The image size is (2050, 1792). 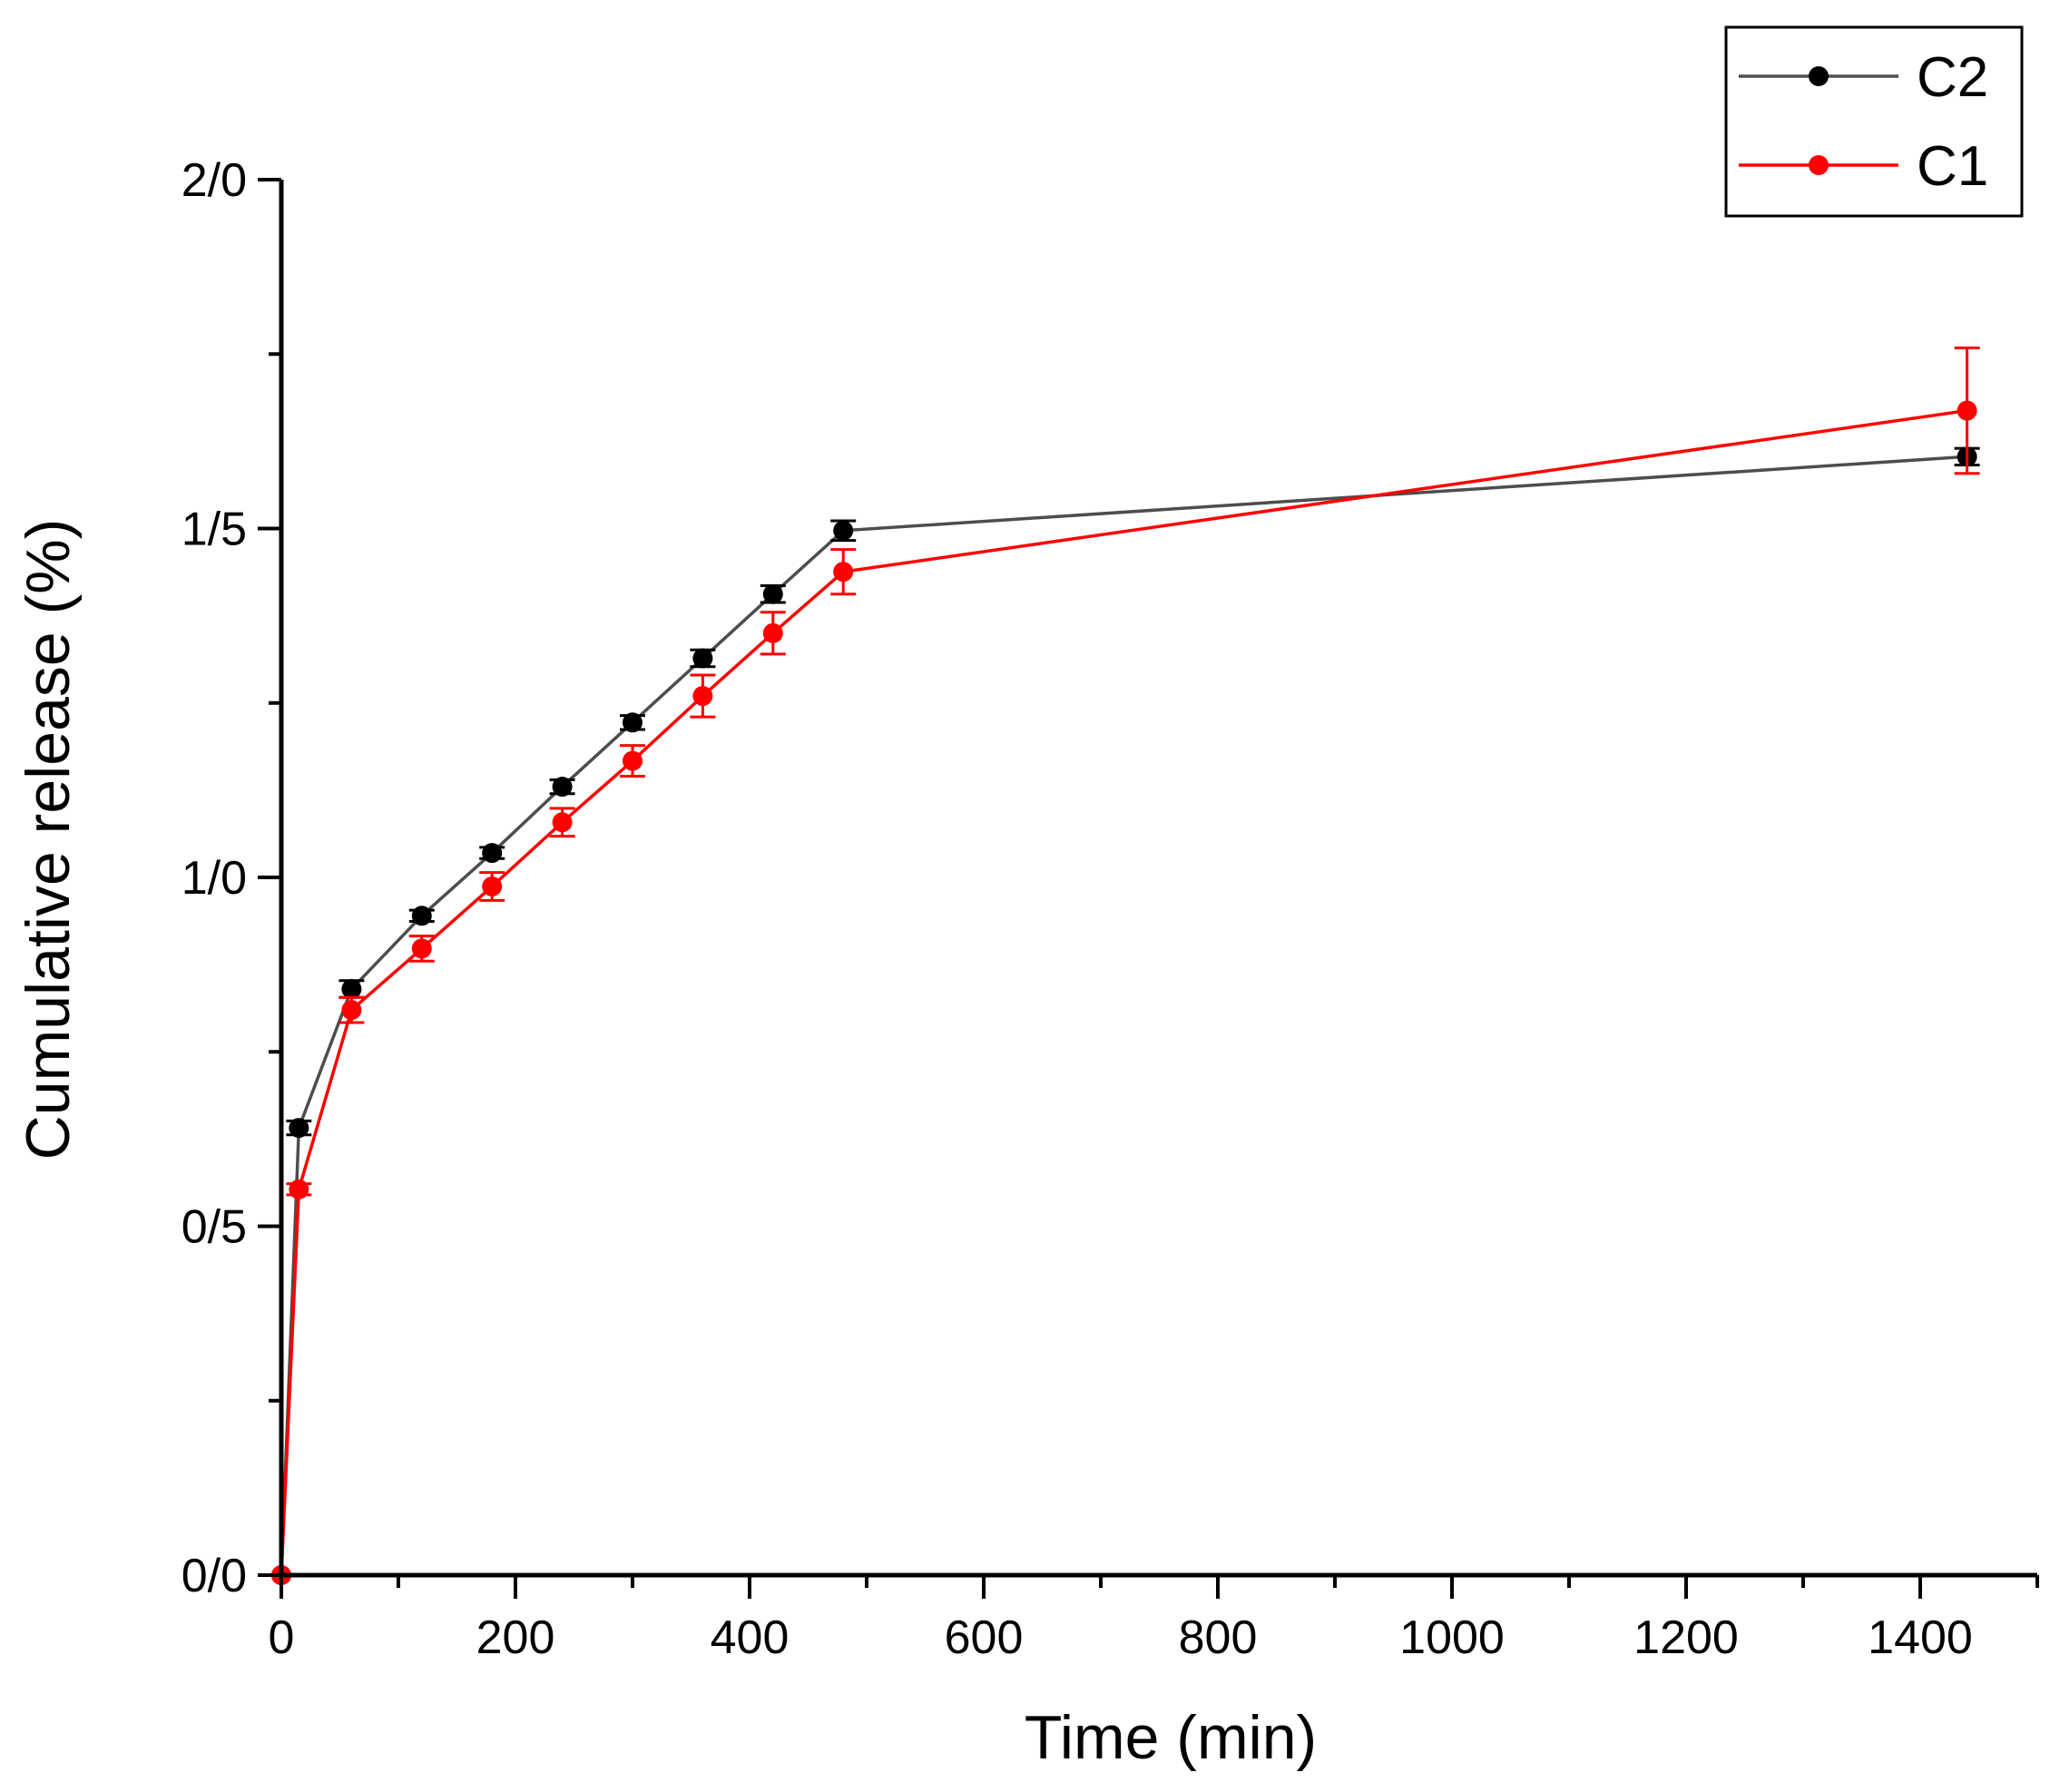 What do you see at coordinates (214, 879) in the screenshot?
I see `y-tick-label: 1/0` at bounding box center [214, 879].